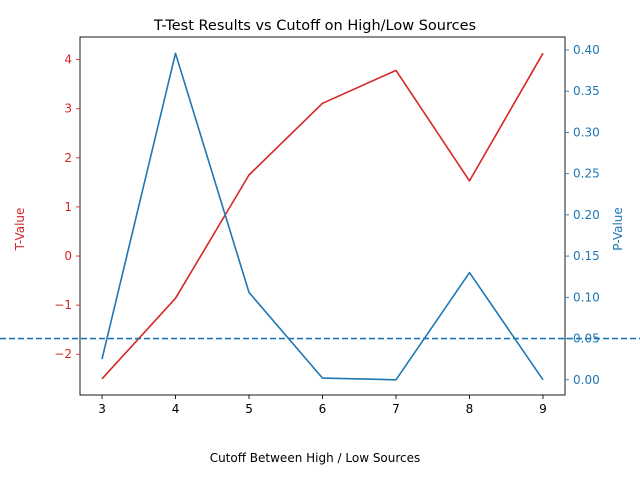  Describe the element at coordinates (63, 305) in the screenshot. I see `left-tick-label: −1` at that location.